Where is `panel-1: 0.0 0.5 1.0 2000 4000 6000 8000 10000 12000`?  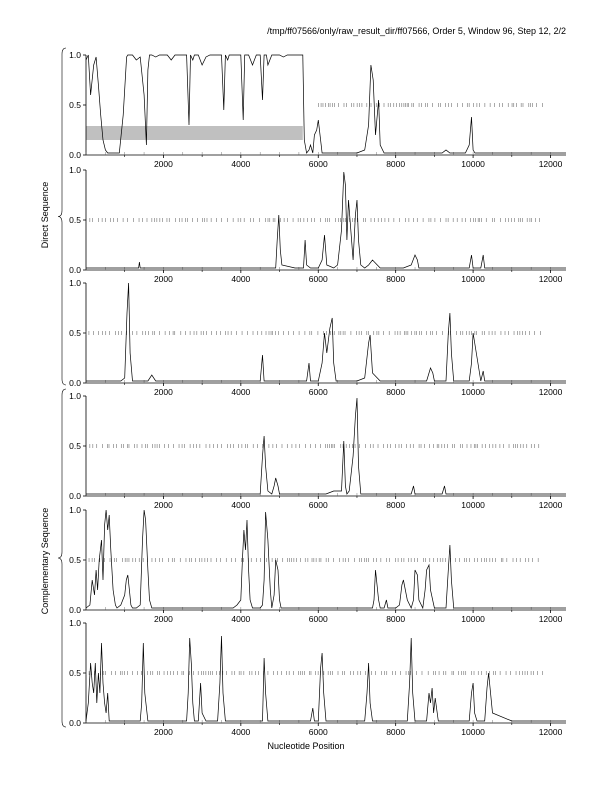 panel-1: 0.0 0.5 1.0 2000 4000 6000 8000 10000 12000 is located at coordinates (317, 109).